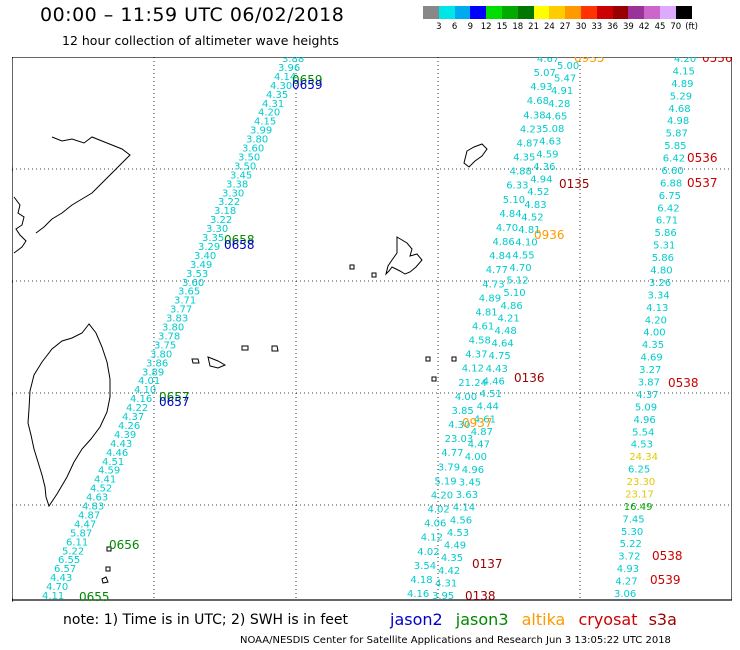  Describe the element at coordinates (459, 439) in the screenshot. I see `swh-value: 23.03` at that location.